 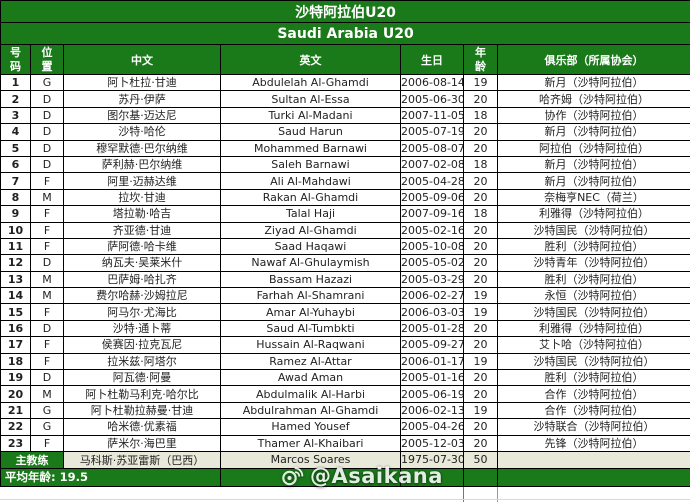 I want to click on cell-name-en: Abdulmalik Al-Harbi, so click(x=310, y=394).